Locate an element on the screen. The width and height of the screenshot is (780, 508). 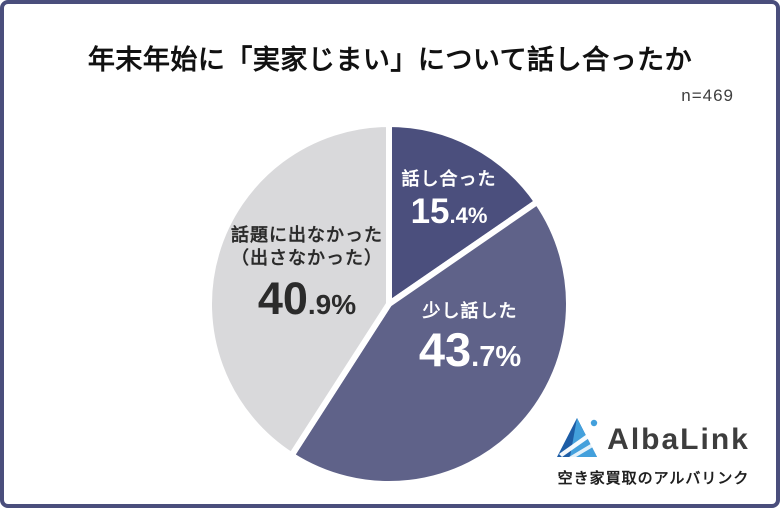
albalink-logo-row: AlbaLink is located at coordinates (653, 439).